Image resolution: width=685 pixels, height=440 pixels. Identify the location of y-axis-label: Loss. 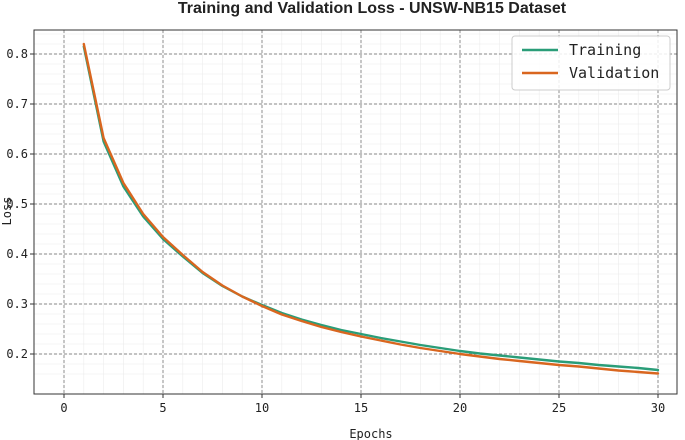
(7, 211).